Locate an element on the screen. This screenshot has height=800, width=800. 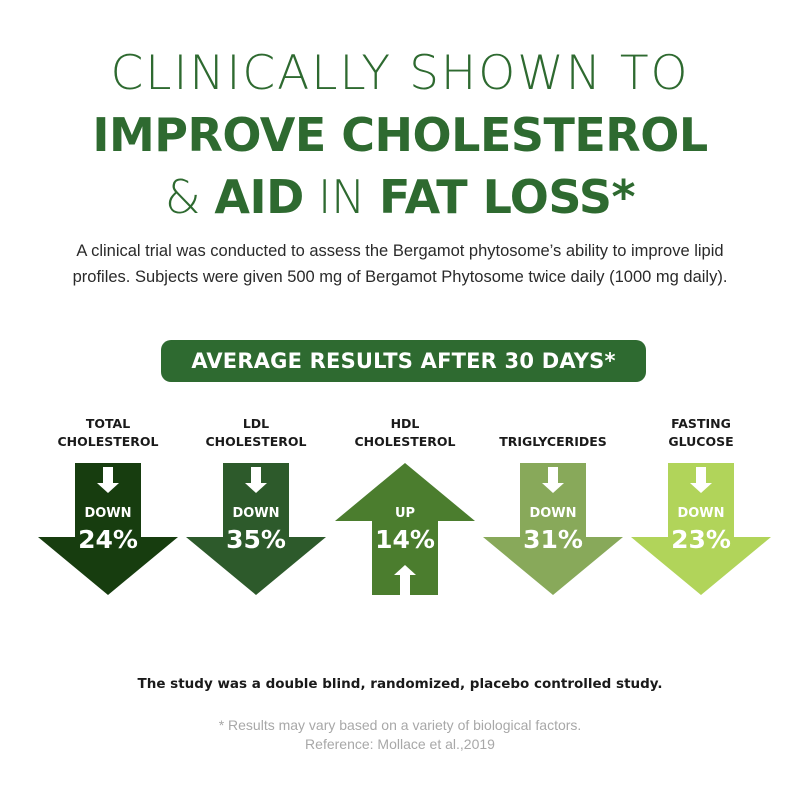
down-arrow-total-cholesterol: DOWN 24% is located at coordinates (108, 529).